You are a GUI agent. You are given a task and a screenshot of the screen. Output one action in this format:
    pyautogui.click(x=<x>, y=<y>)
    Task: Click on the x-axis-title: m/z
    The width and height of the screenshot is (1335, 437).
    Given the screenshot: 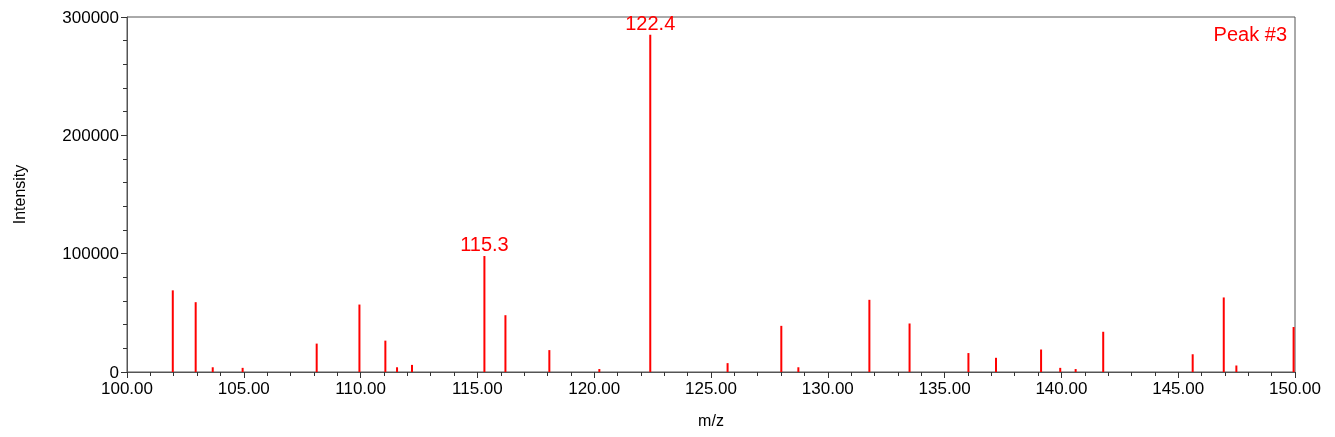 What is the action you would take?
    pyautogui.click(x=711, y=420)
    